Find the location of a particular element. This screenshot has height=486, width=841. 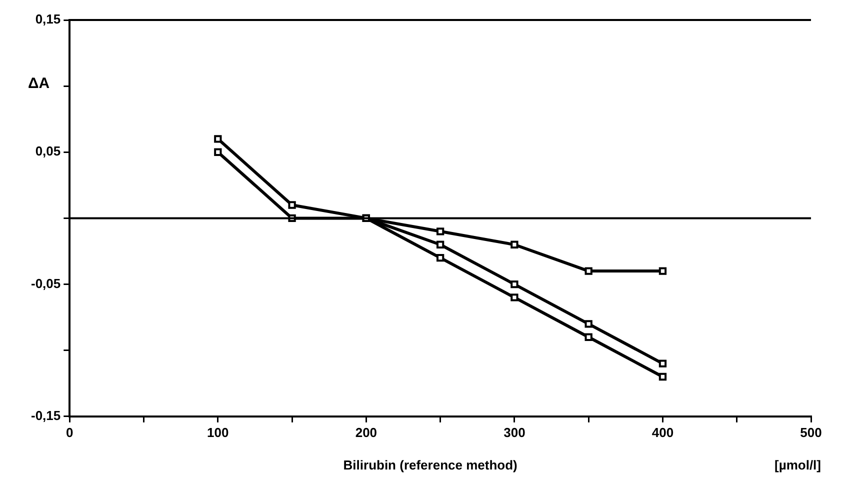

y-tick-label: 0,05 is located at coordinates (48, 151).